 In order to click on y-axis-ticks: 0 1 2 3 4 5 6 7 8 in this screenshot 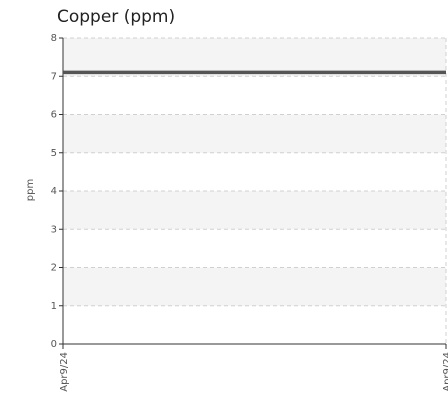, I will do `click(57, 191)`.